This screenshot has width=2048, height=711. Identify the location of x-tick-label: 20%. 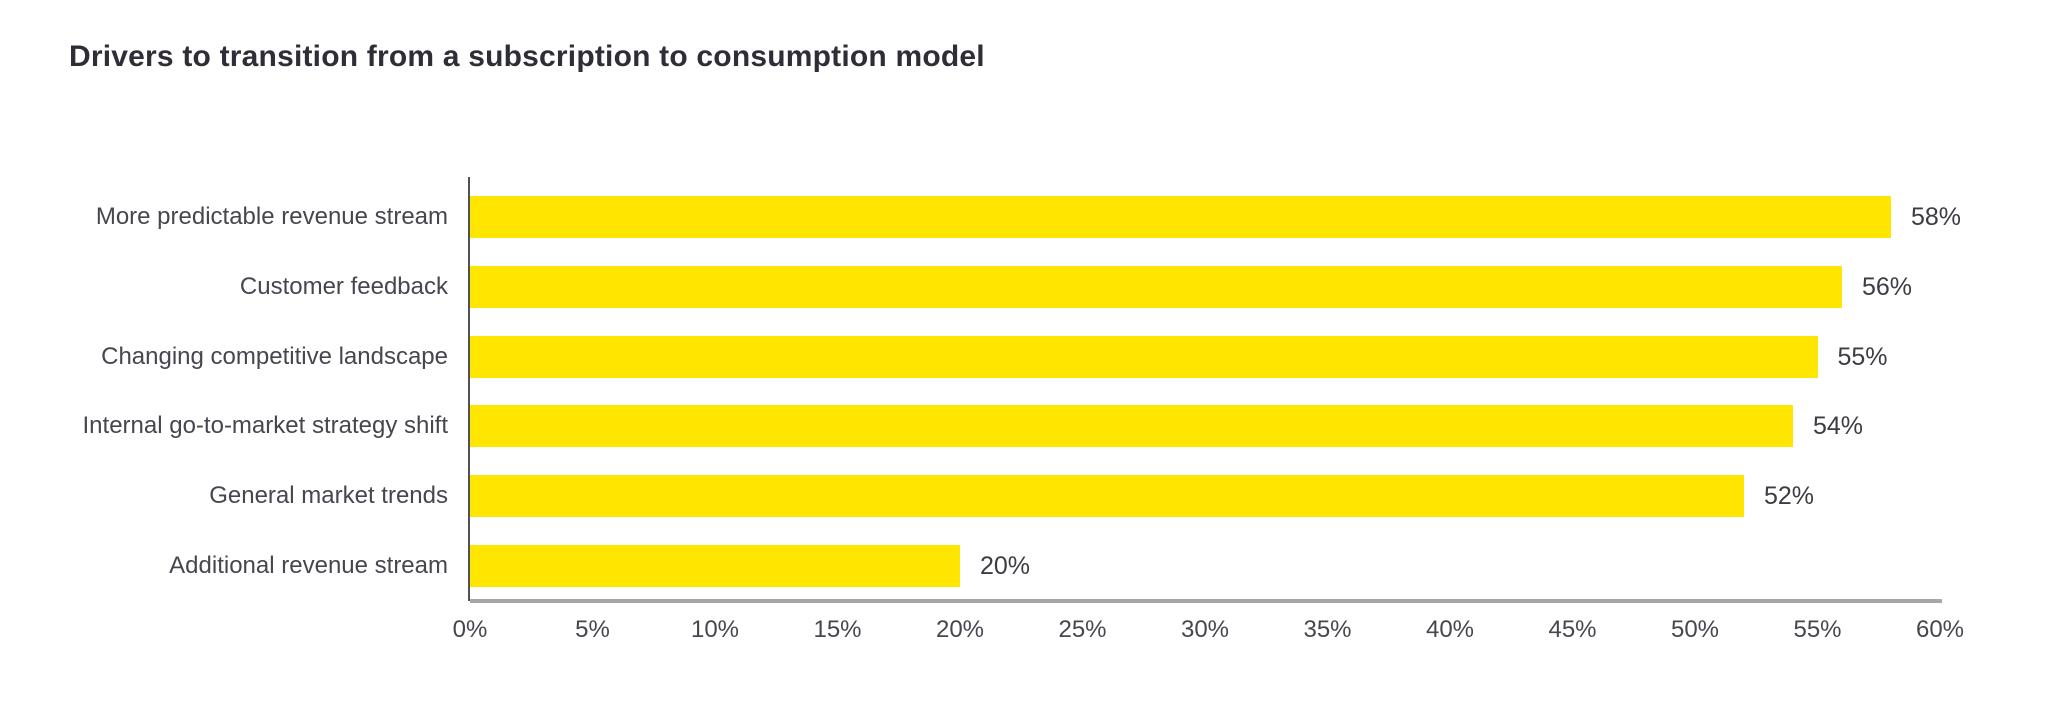
(960, 629).